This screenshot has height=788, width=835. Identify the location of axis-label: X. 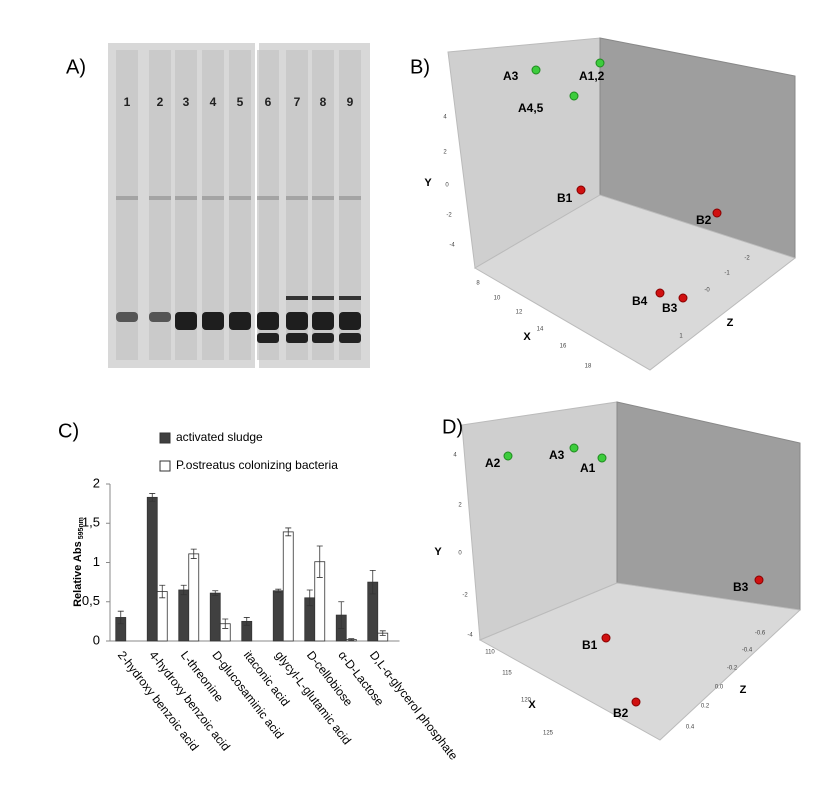
(527, 337).